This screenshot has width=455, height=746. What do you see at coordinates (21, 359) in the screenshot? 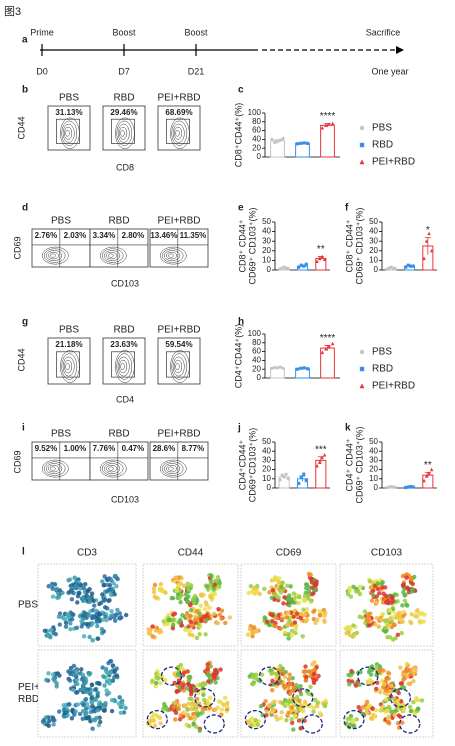
I see `flow-y-axis: CD44` at bounding box center [21, 359].